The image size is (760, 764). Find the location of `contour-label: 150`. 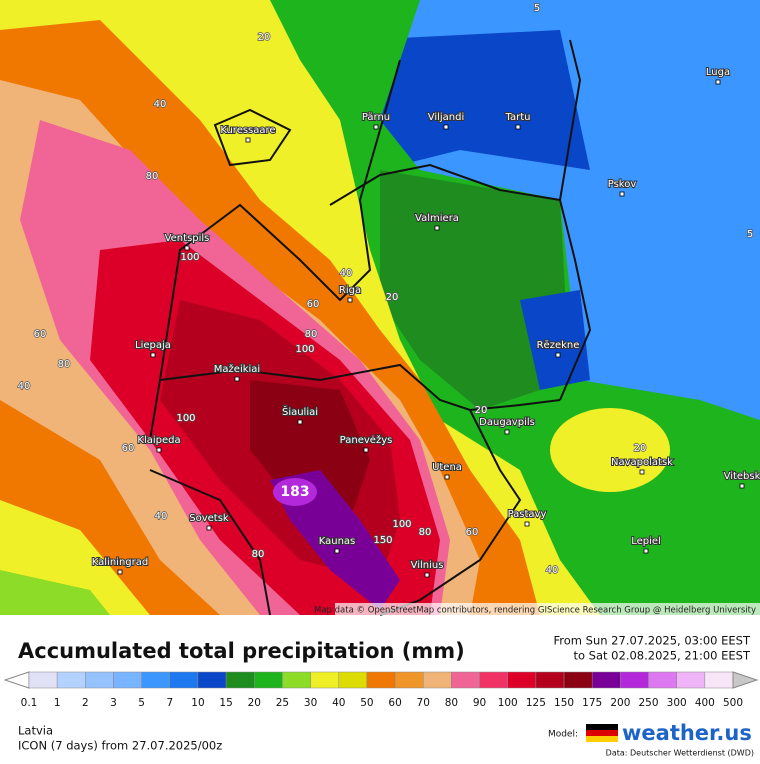

contour-label: 150 is located at coordinates (382, 540).